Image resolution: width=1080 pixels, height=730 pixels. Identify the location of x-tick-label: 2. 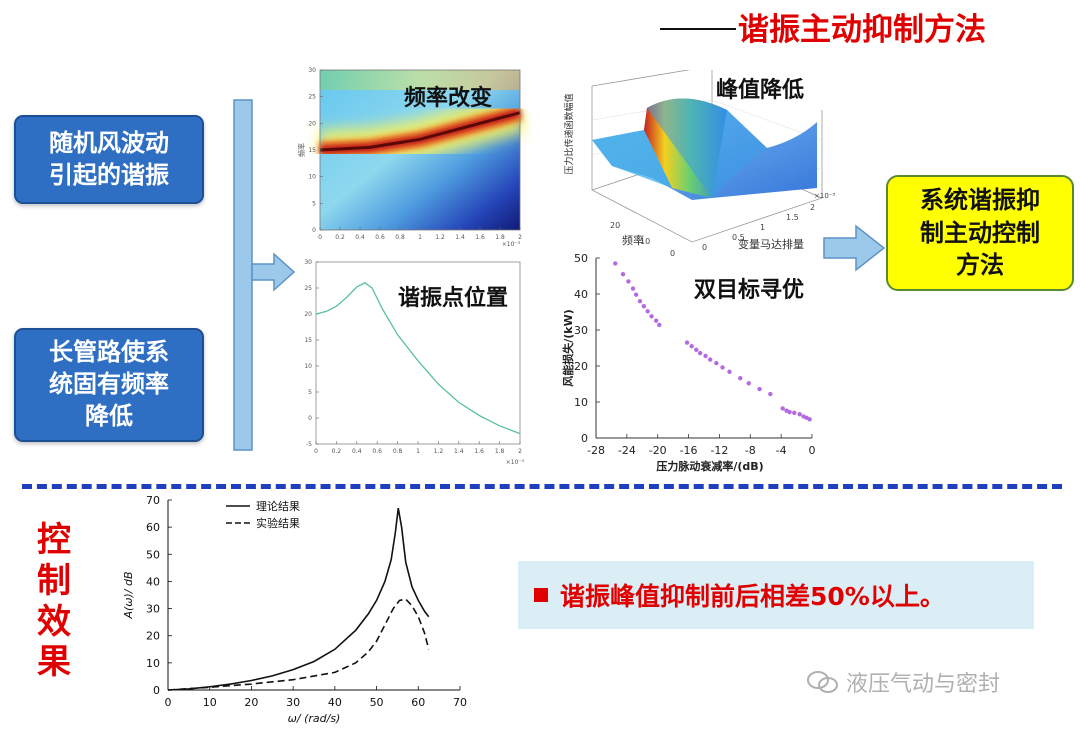
(520, 237).